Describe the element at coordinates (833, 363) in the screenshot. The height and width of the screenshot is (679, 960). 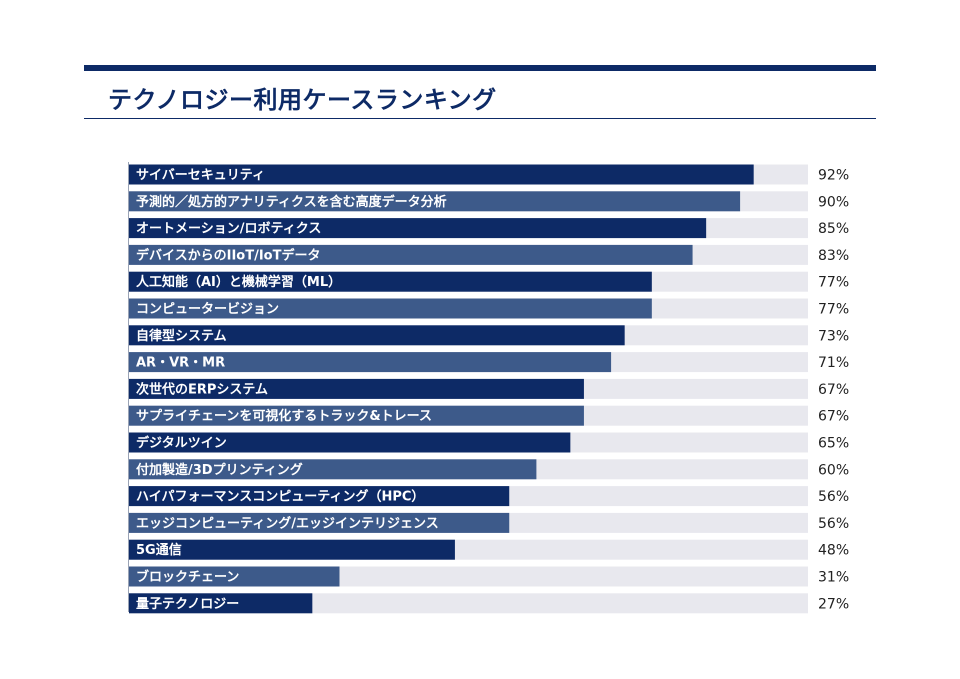
I see `bar-value-label: 71%` at that location.